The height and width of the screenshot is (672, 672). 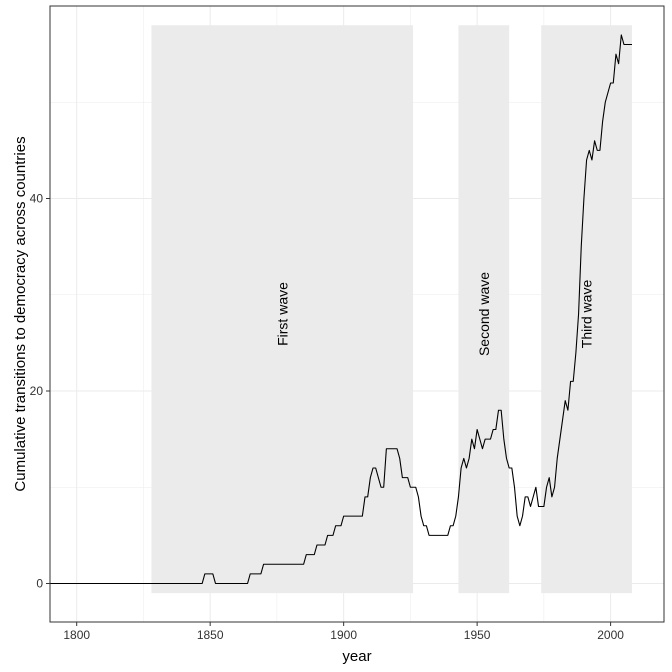 I want to click on x-tick-label: 1900, so click(x=343, y=635).